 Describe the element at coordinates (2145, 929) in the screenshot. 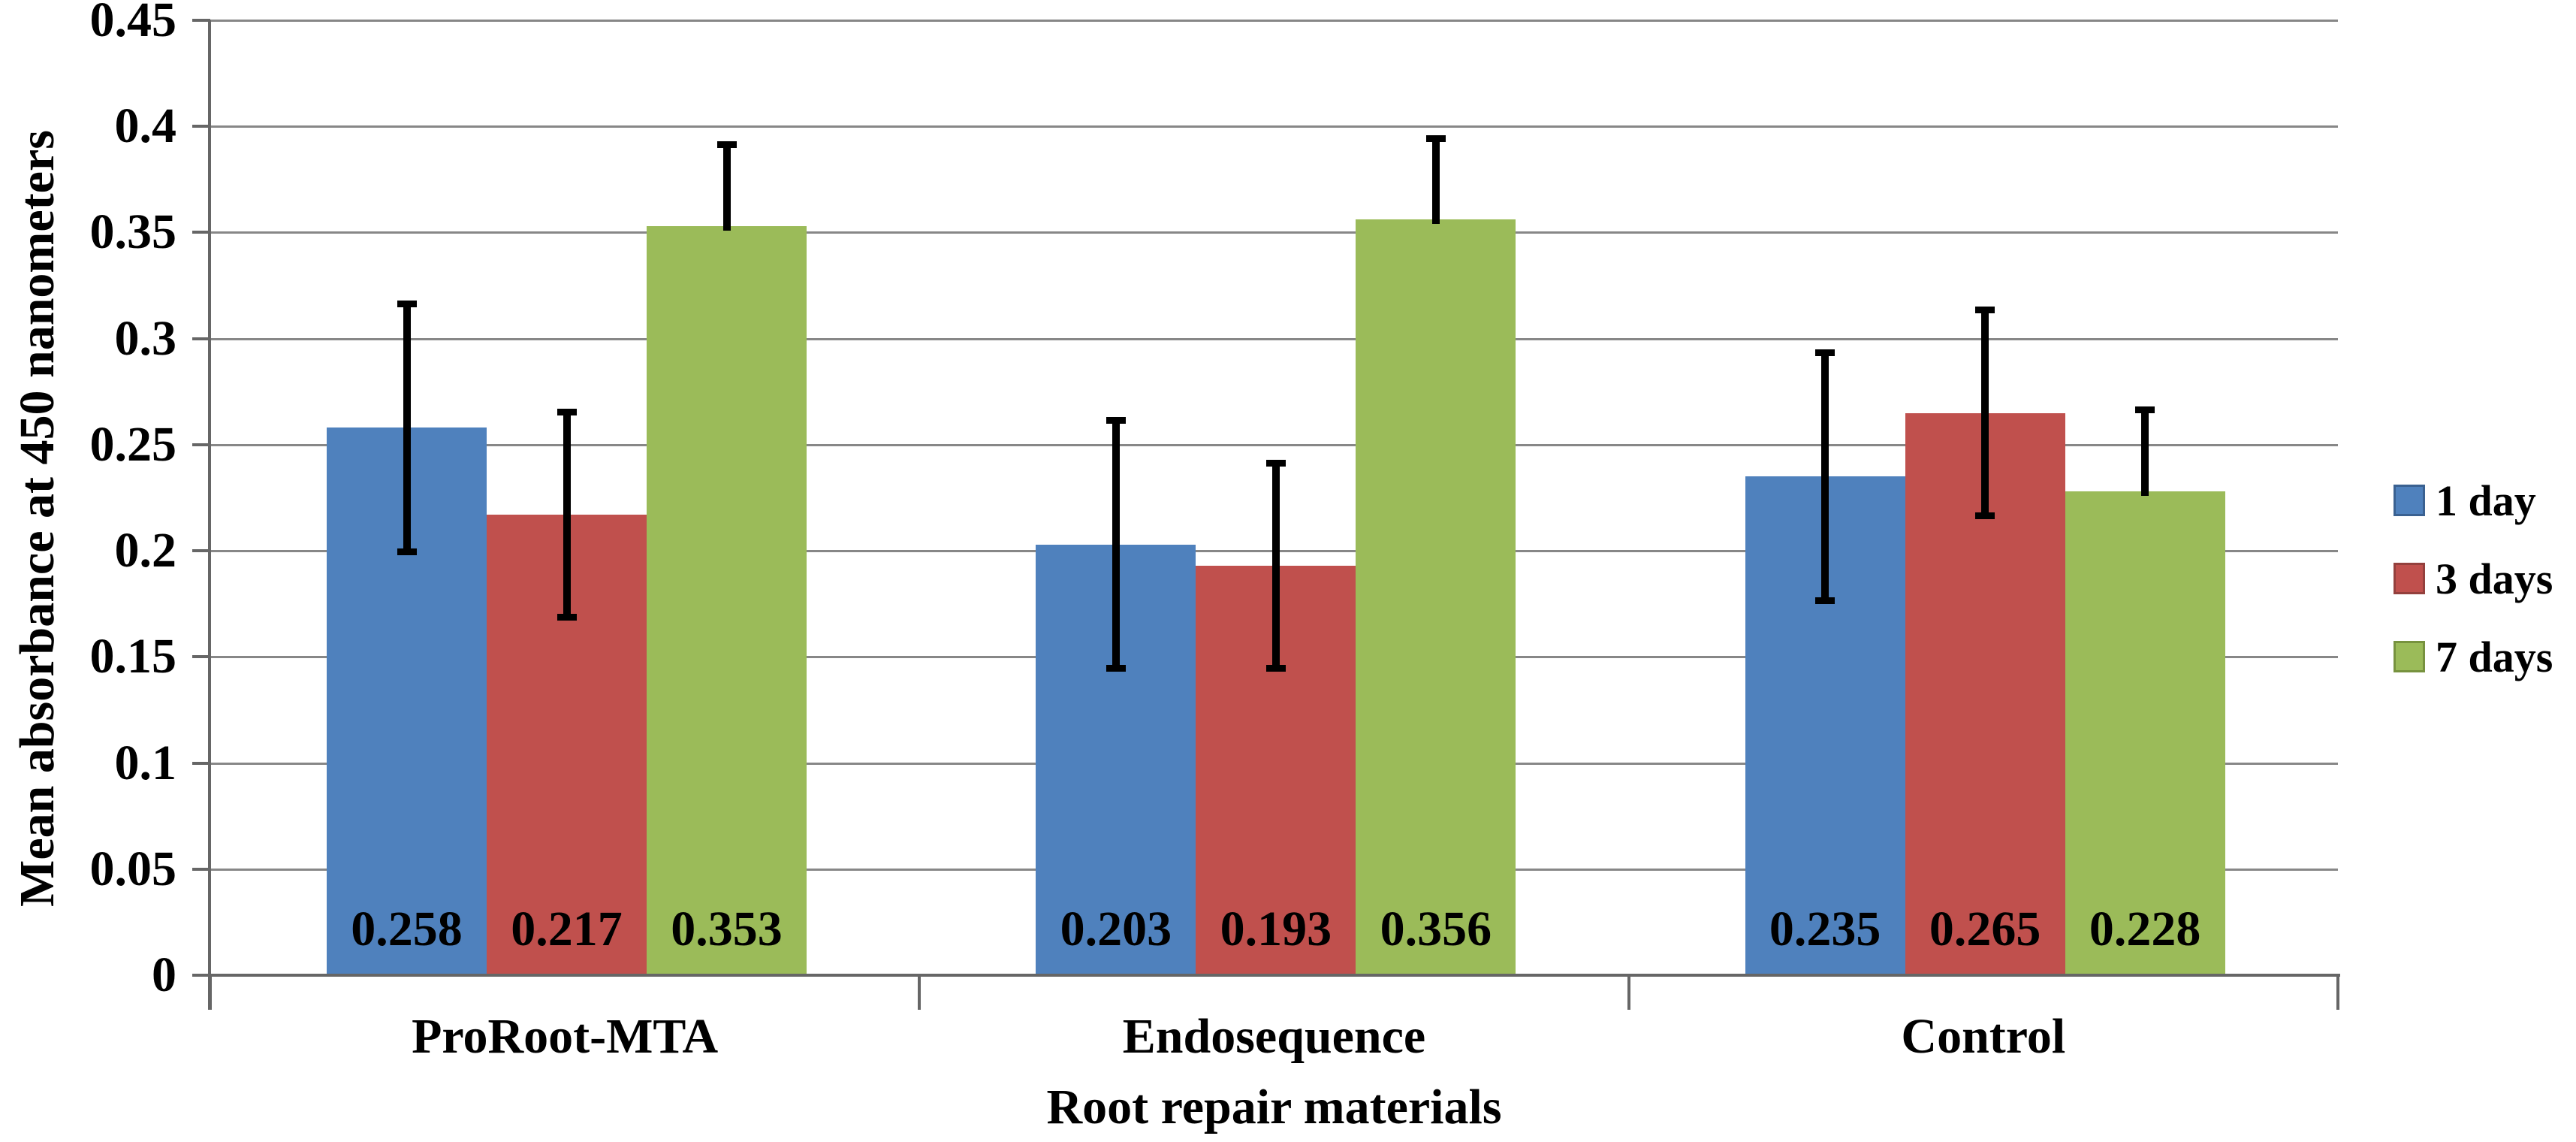

I see `bar-value-label: 0.228` at that location.